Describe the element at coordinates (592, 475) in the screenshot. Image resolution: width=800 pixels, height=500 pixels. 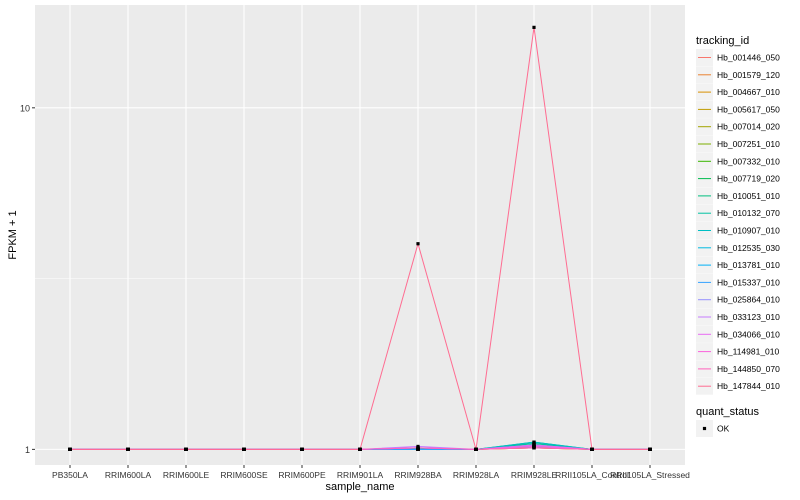
I see `x-tick-label: RRII105LA_Control` at that location.